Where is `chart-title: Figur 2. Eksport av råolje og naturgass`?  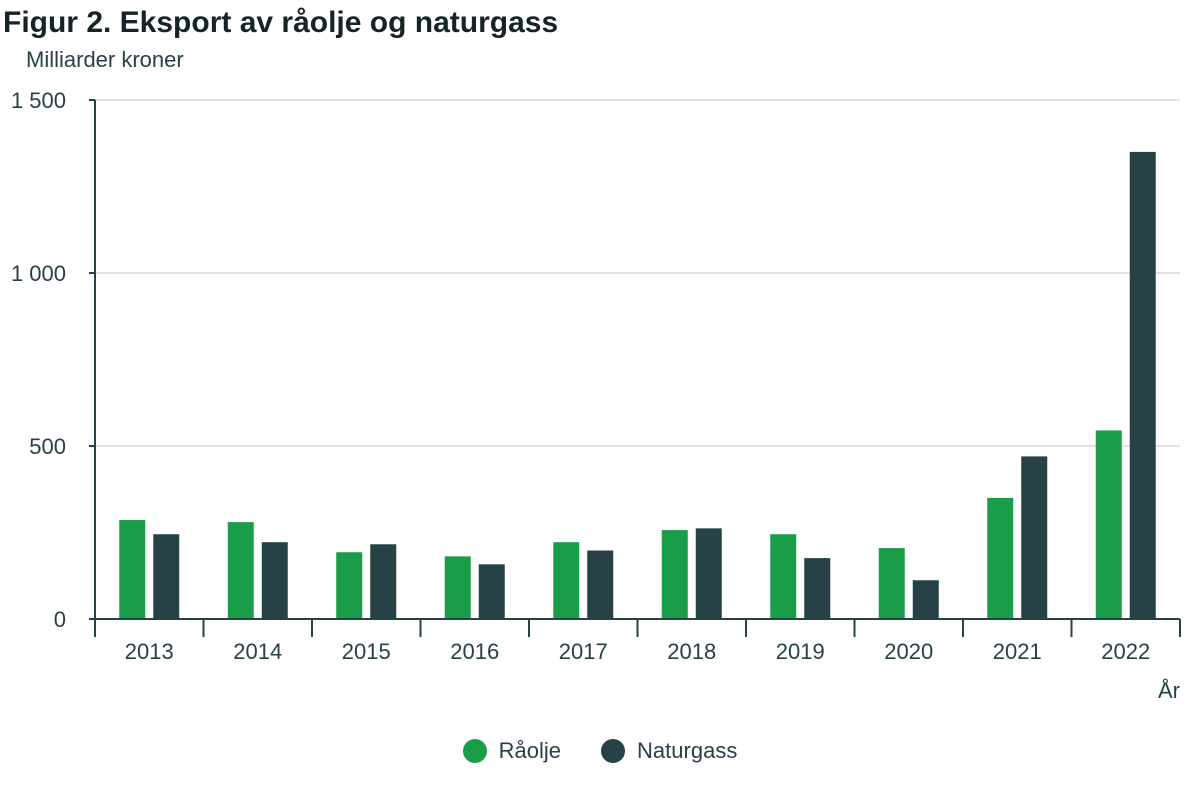
chart-title: Figur 2. Eksport av råolje og naturgass is located at coordinates (281, 22).